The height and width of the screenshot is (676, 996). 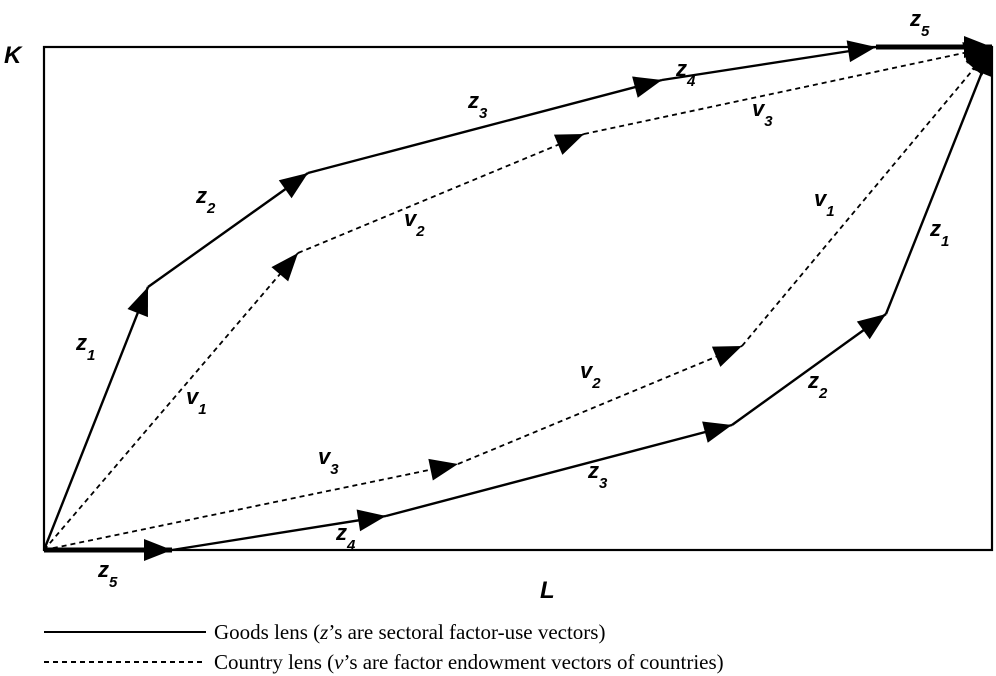 I want to click on vector-z4-upper, so click(x=769, y=63).